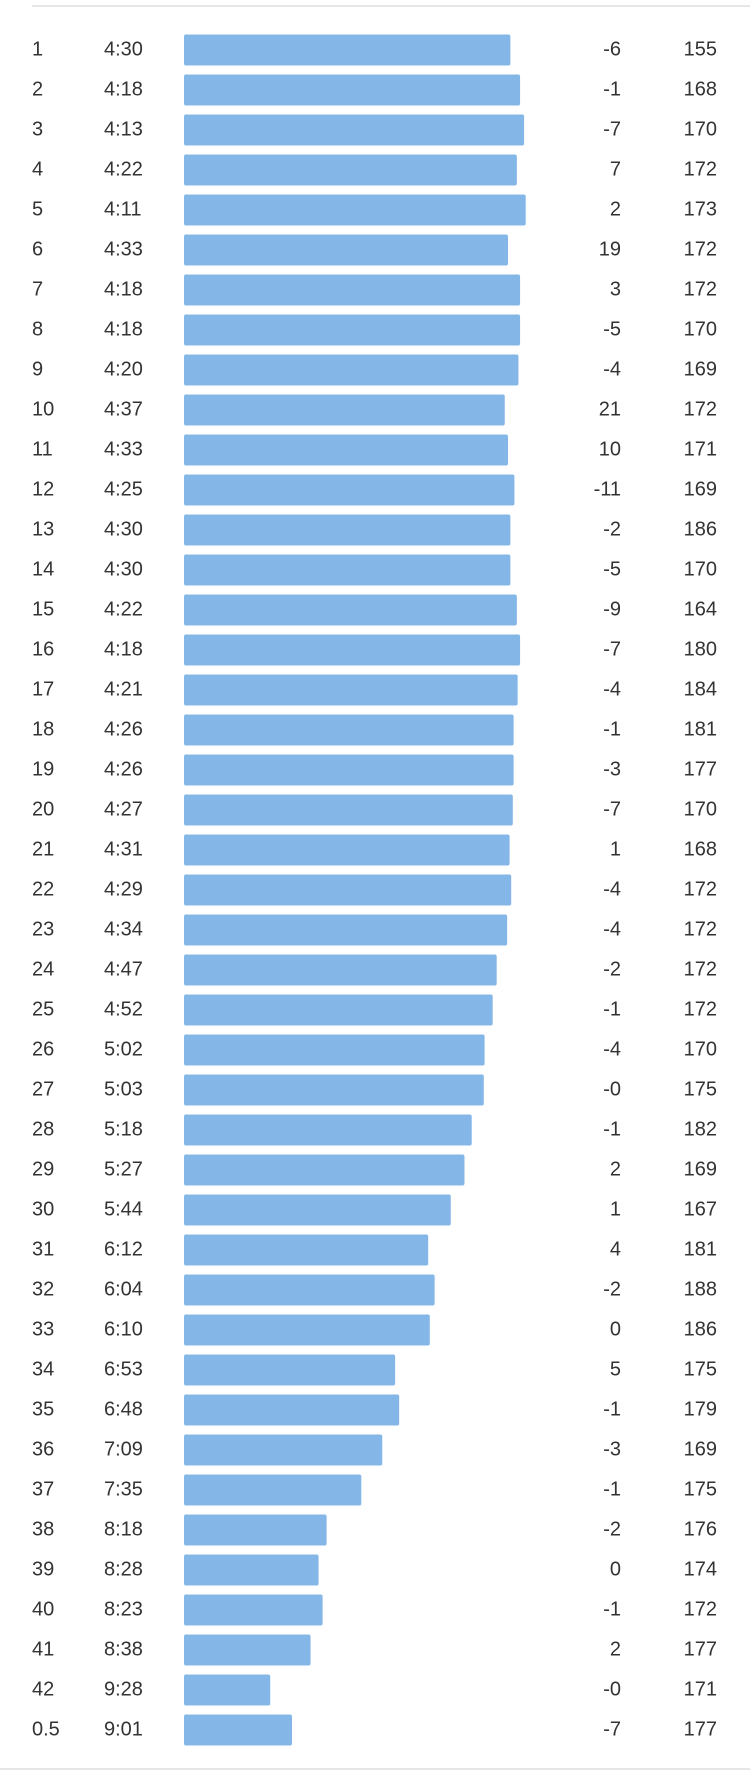  I want to click on split-km: 30, so click(43, 1209).